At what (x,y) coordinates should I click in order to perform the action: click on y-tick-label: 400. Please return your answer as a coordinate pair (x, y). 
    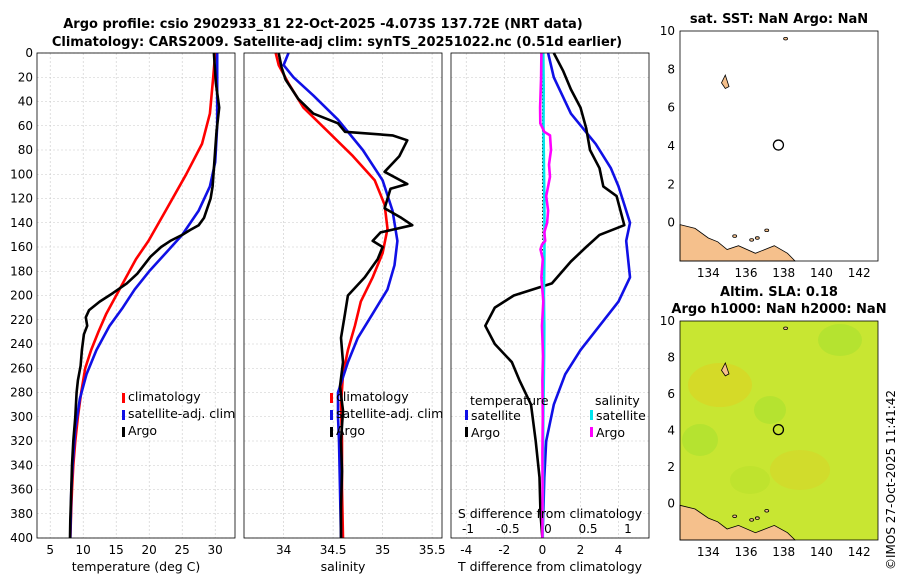
    Looking at the image, I should click on (21, 538).